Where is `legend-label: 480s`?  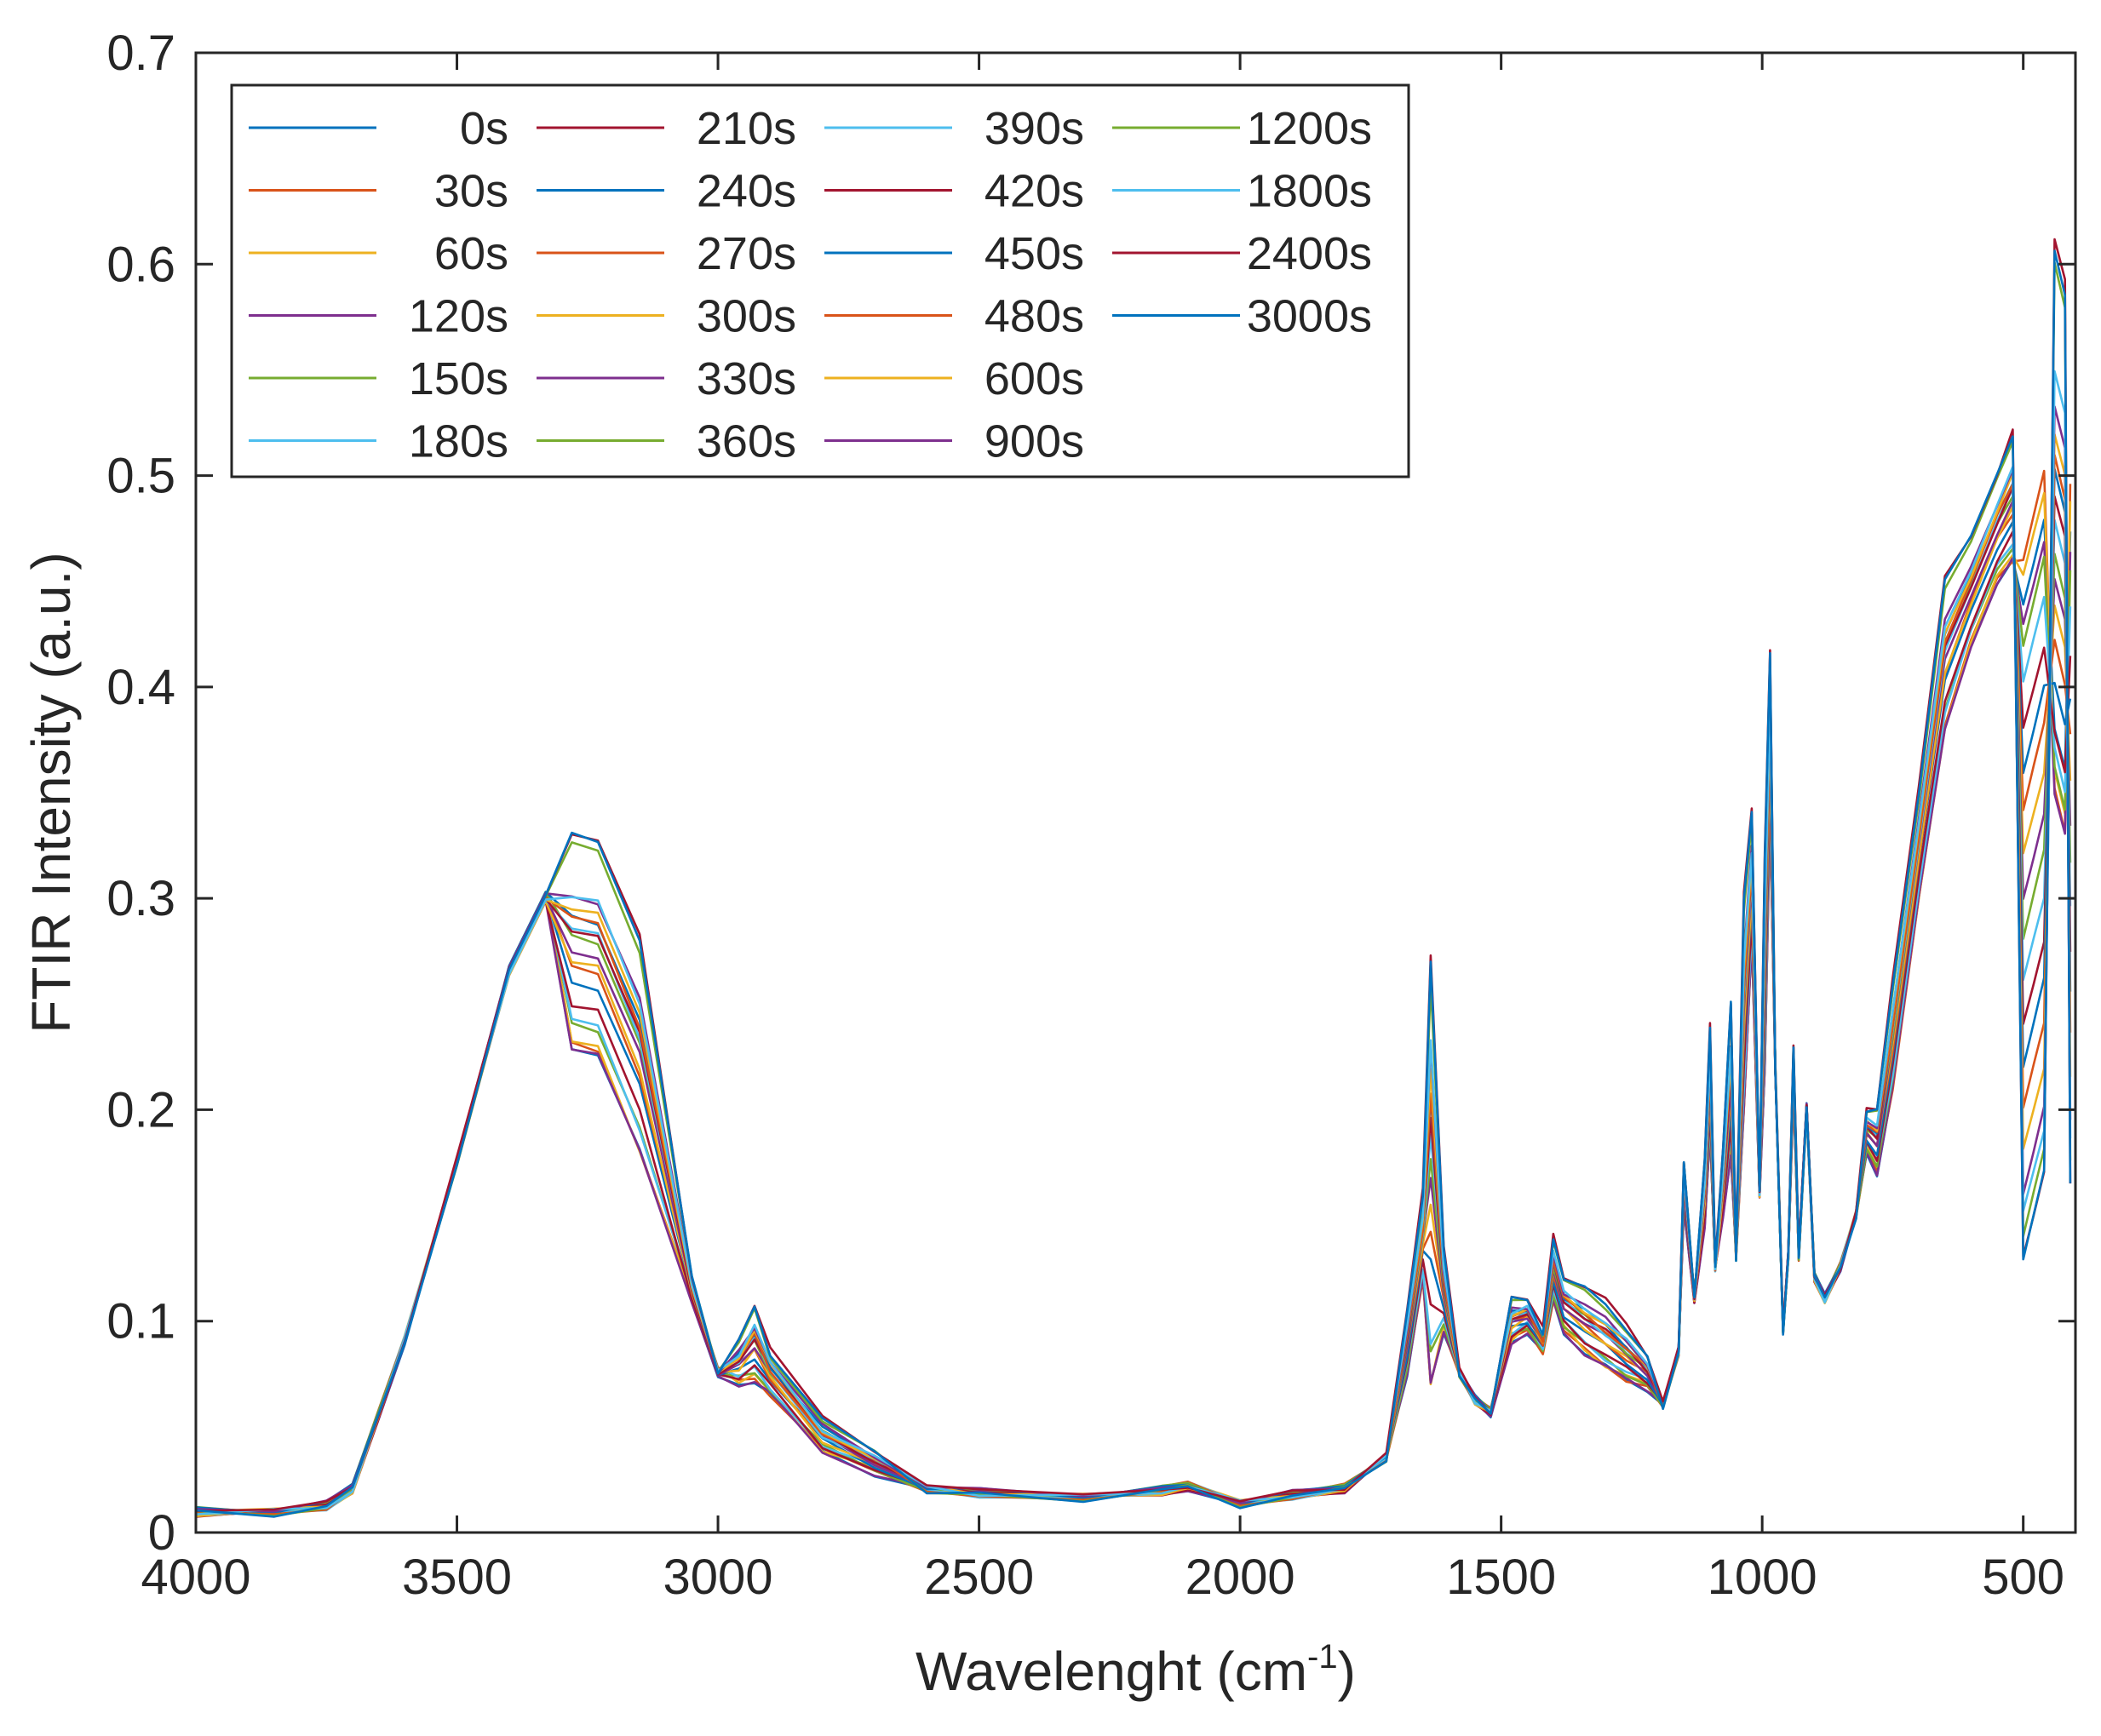 legend-label: 480s is located at coordinates (1034, 316).